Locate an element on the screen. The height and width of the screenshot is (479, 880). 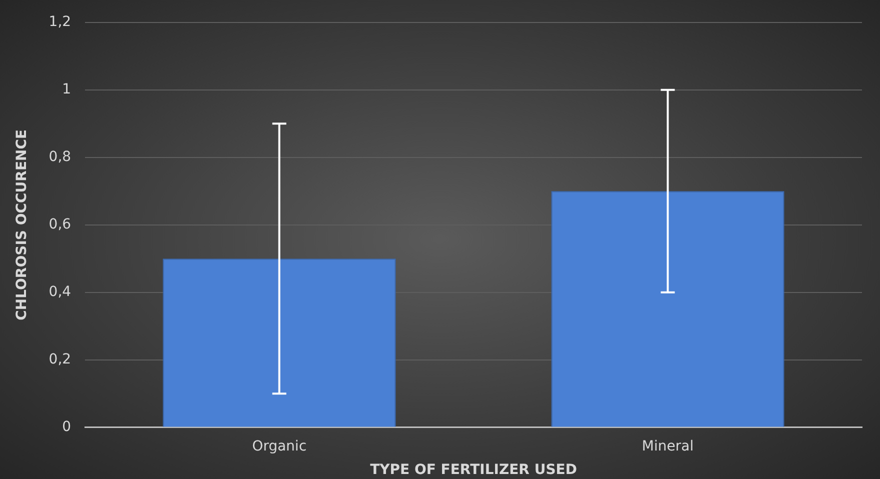
y-tick-label: 0,6 is located at coordinates (60, 224).